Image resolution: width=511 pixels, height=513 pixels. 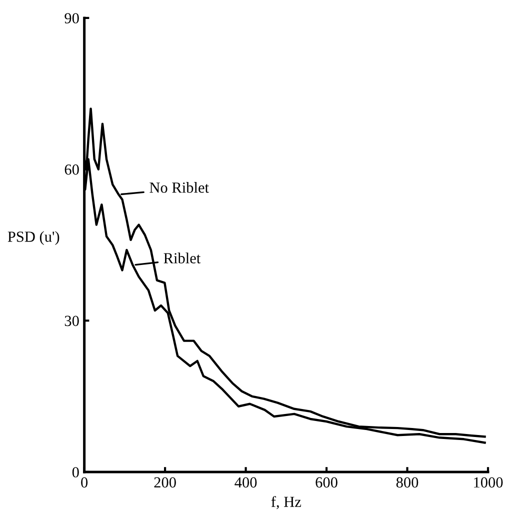 What do you see at coordinates (182, 258) in the screenshot?
I see `legend-label: Riblet` at bounding box center [182, 258].